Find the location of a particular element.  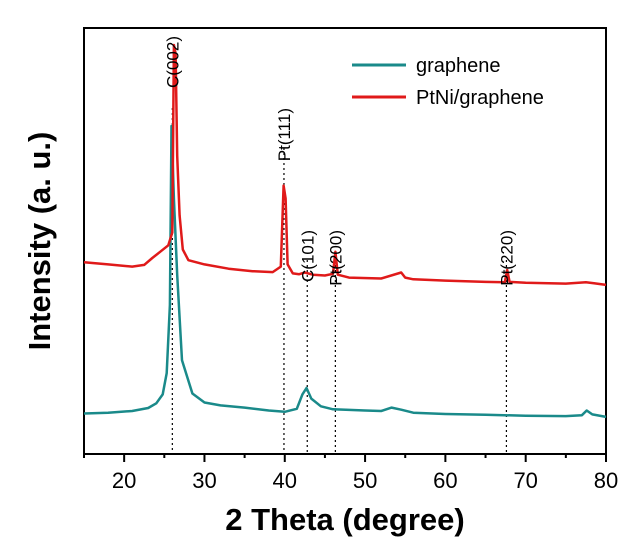

y-axis-title: Intensity (a. u.) is located at coordinates (39, 241).